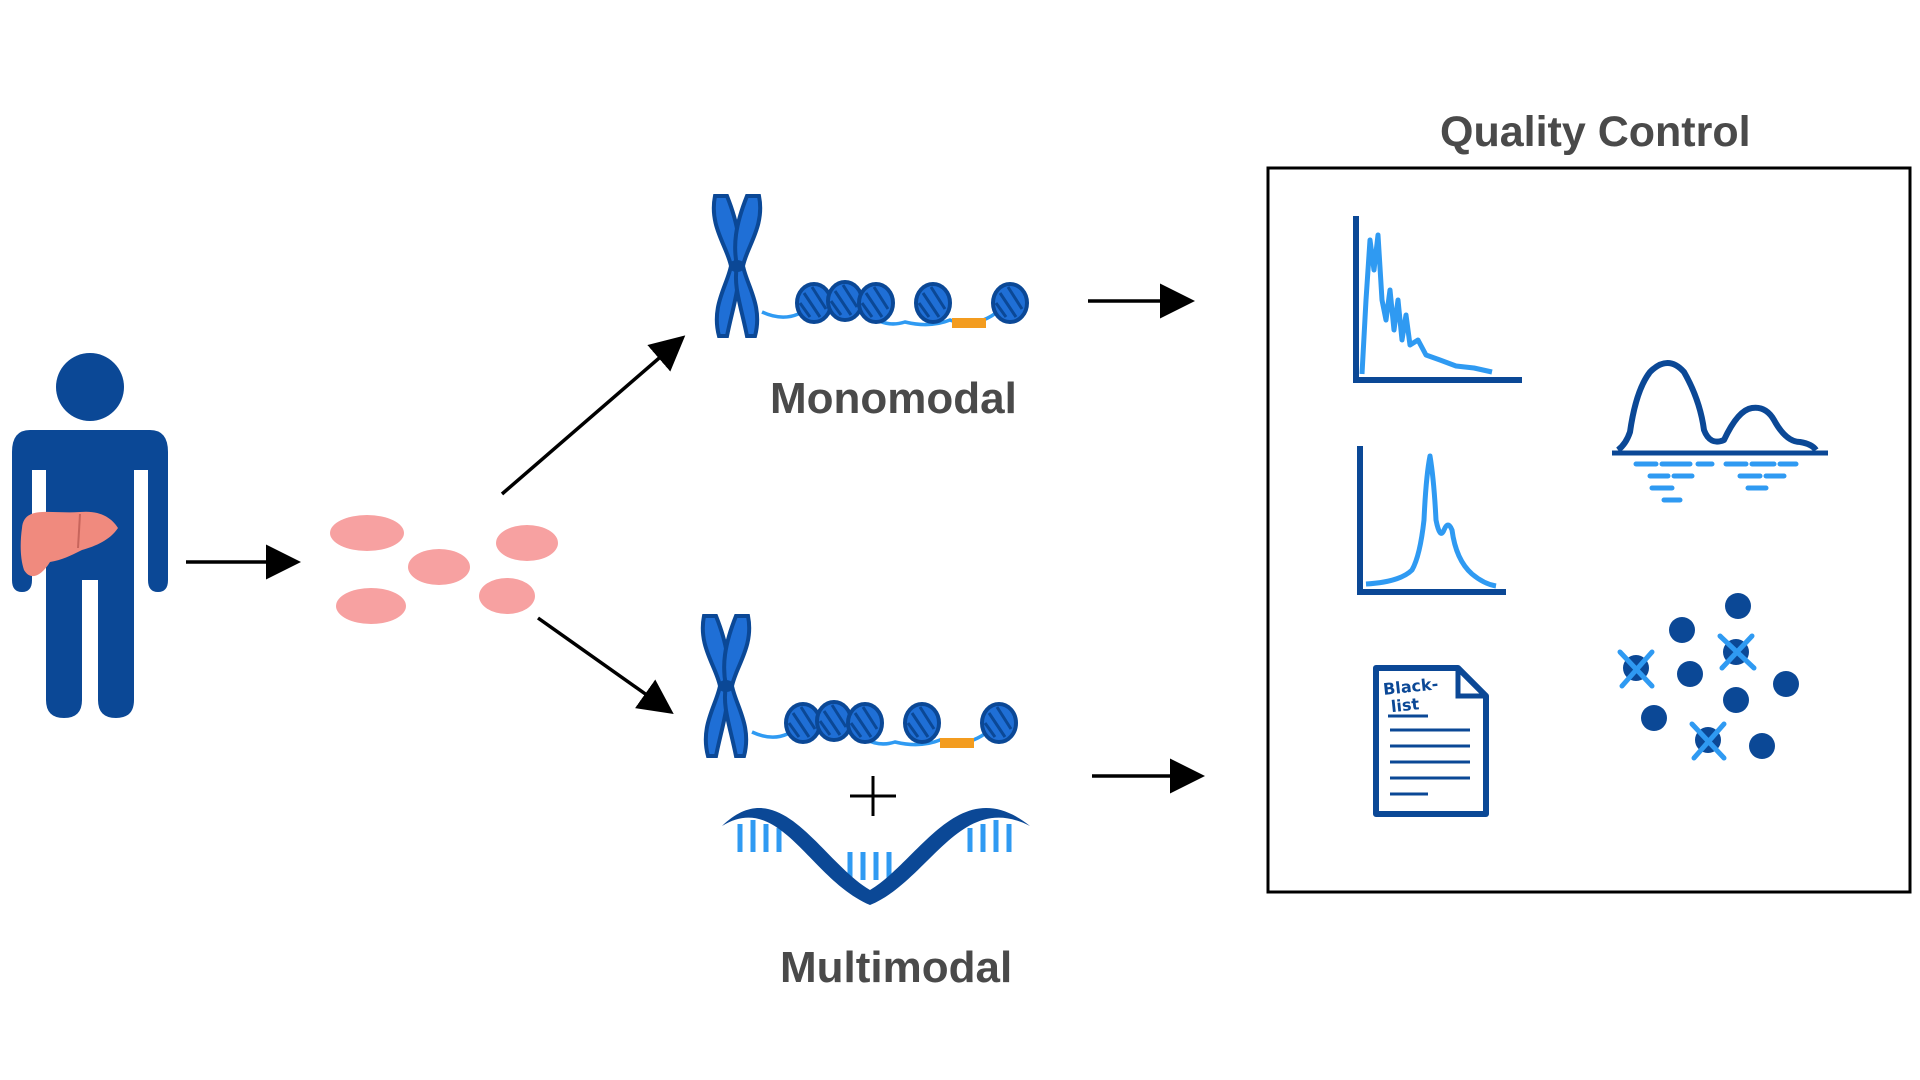 The height and width of the screenshot is (1080, 1920). I want to click on blacklist-label: Black- list, so click(1411, 695).